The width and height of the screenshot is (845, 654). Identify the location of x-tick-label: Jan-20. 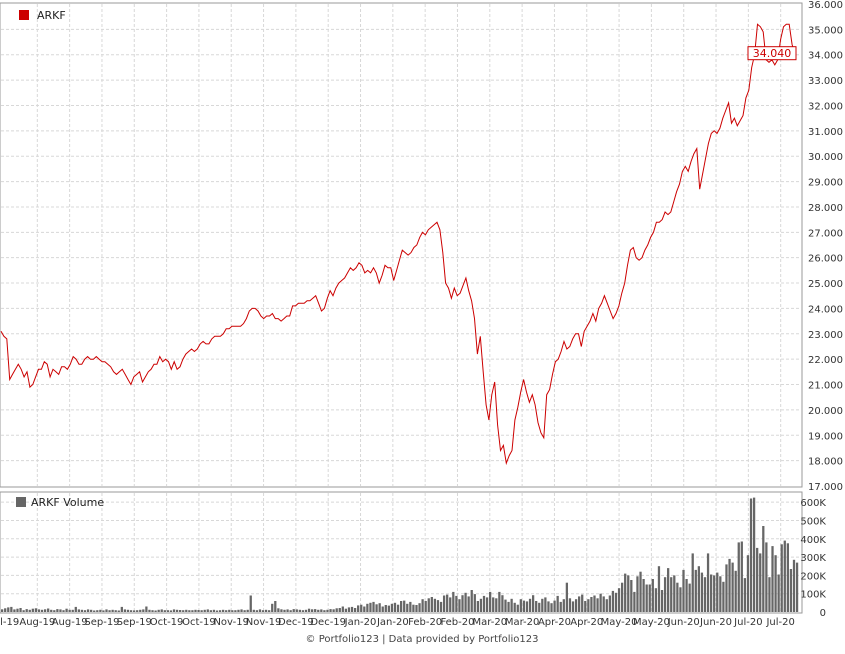
(392, 622).